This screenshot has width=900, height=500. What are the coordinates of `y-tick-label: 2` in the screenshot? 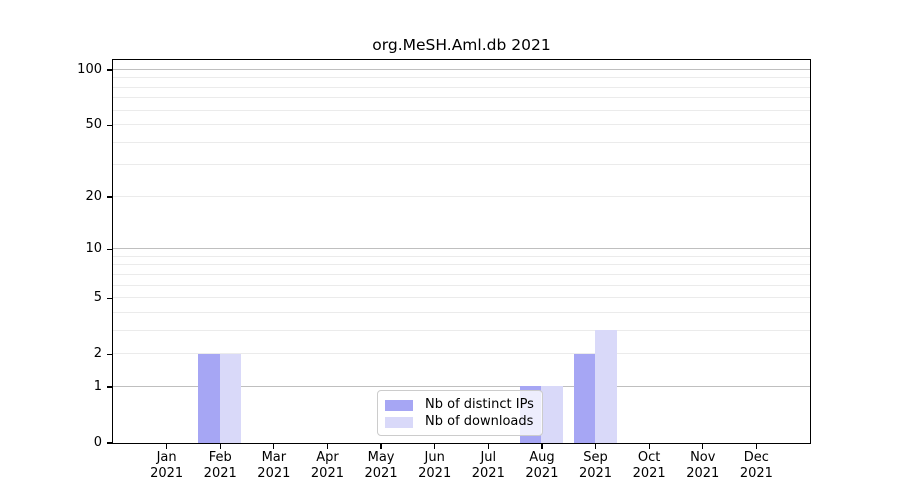 It's located at (97, 354).